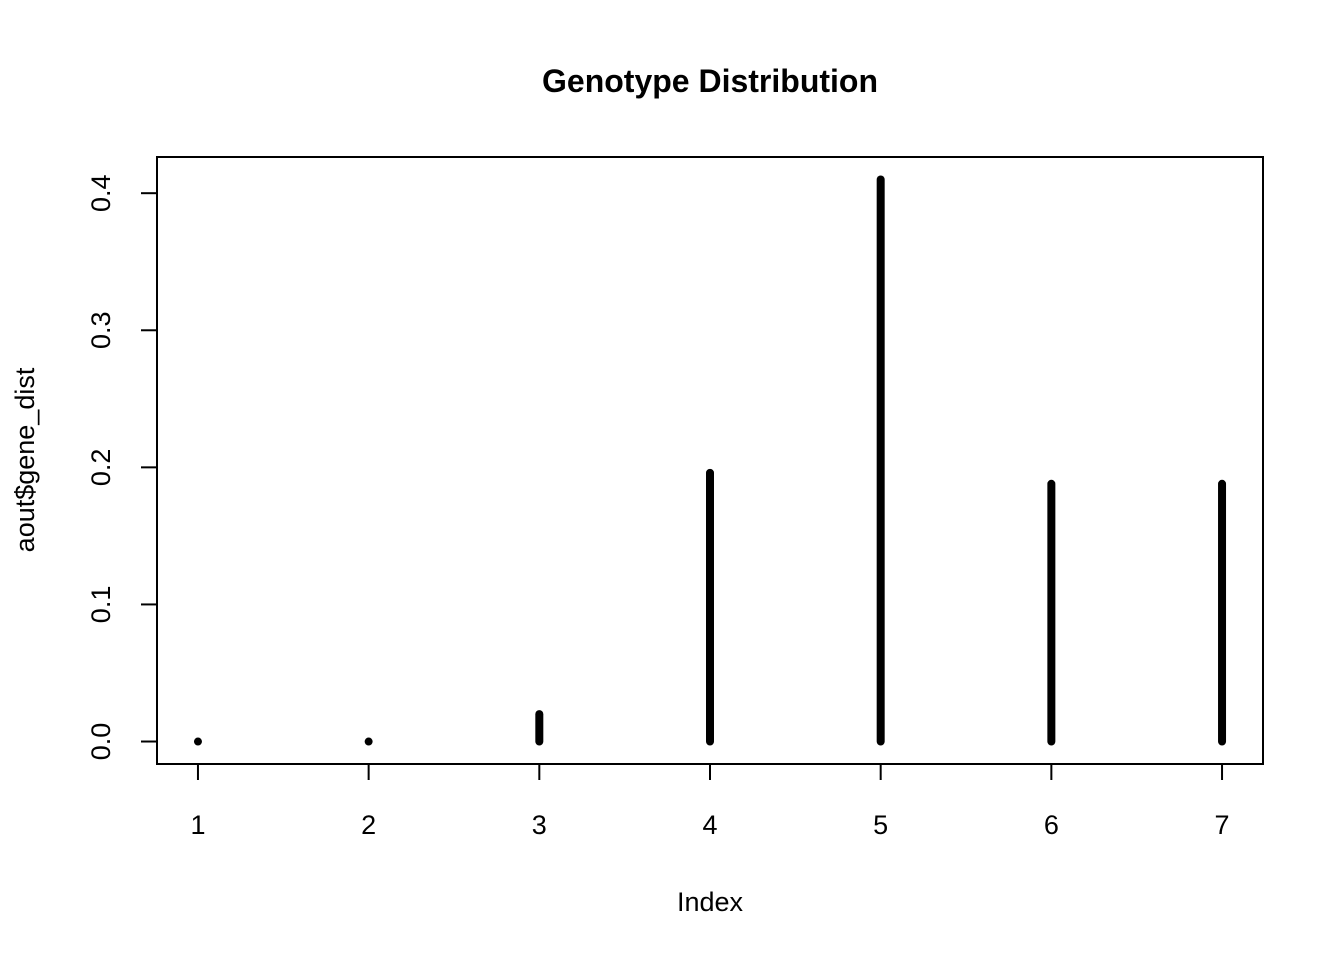 The width and height of the screenshot is (1344, 960). Describe the element at coordinates (101, 605) in the screenshot. I see `y-tick-label: 0.1` at that location.